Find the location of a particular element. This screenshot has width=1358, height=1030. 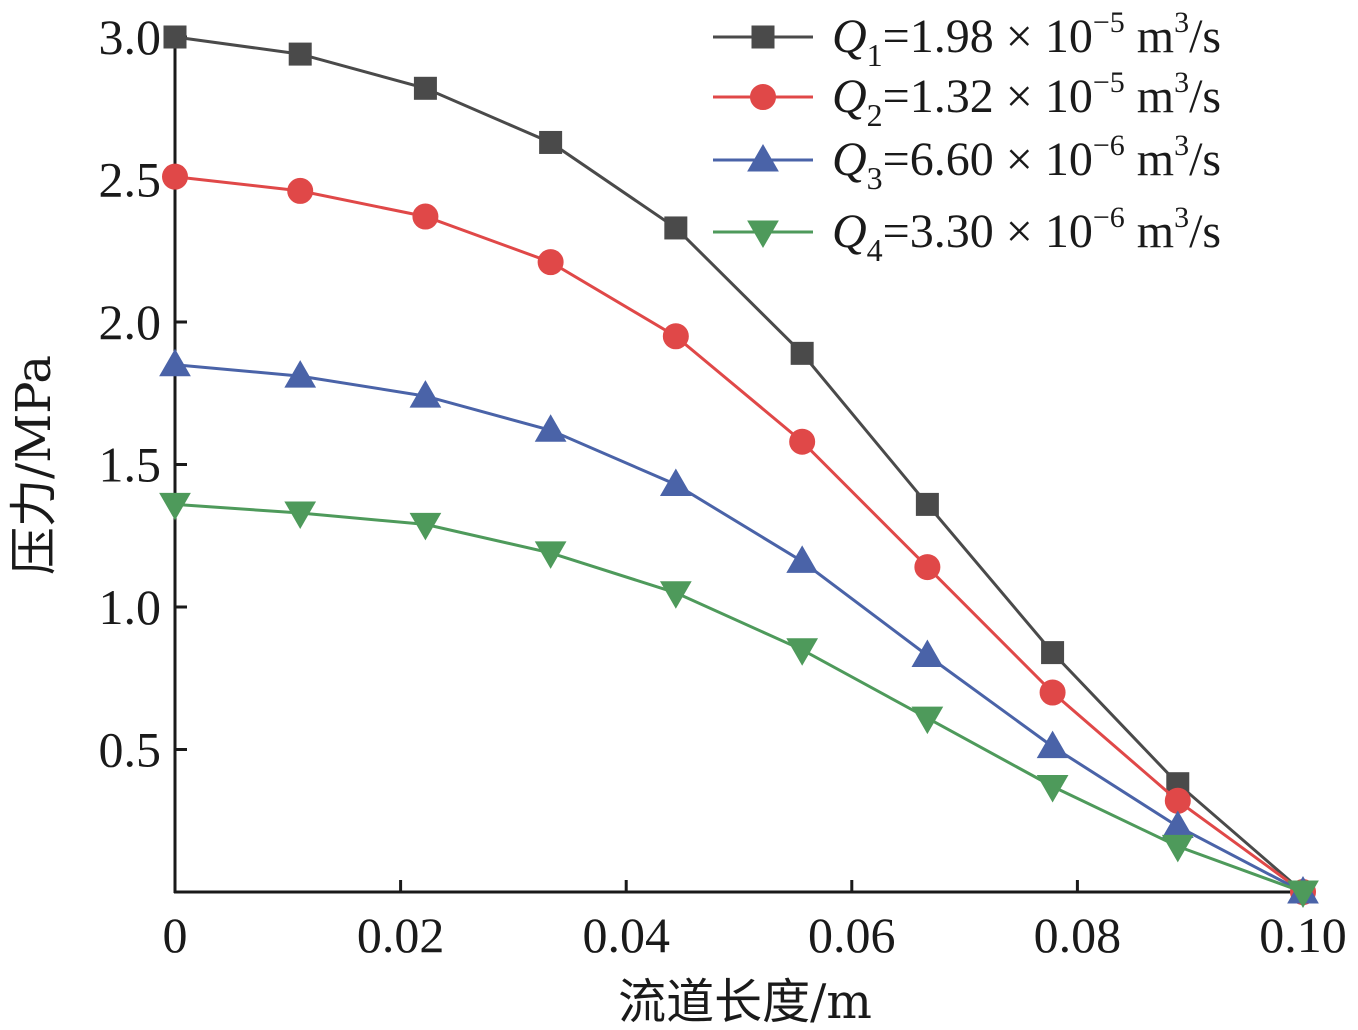

x-axis-title: 流道长度/m is located at coordinates (745, 1002).